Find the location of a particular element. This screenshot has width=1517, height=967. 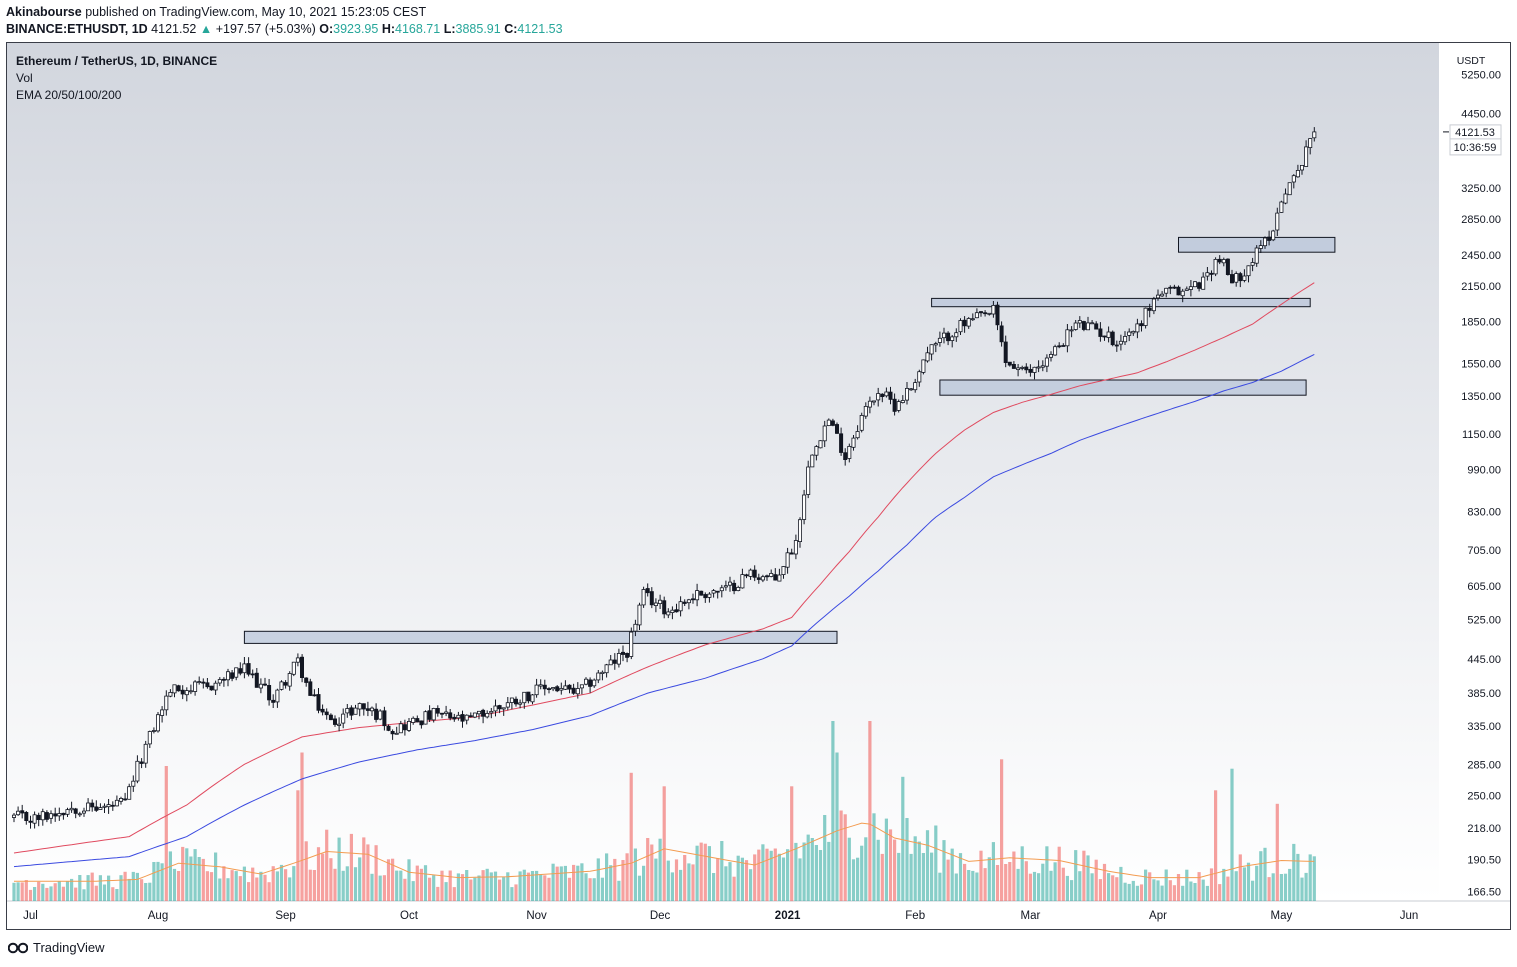

price-tick-18: 335.00 is located at coordinates (1484, 727).